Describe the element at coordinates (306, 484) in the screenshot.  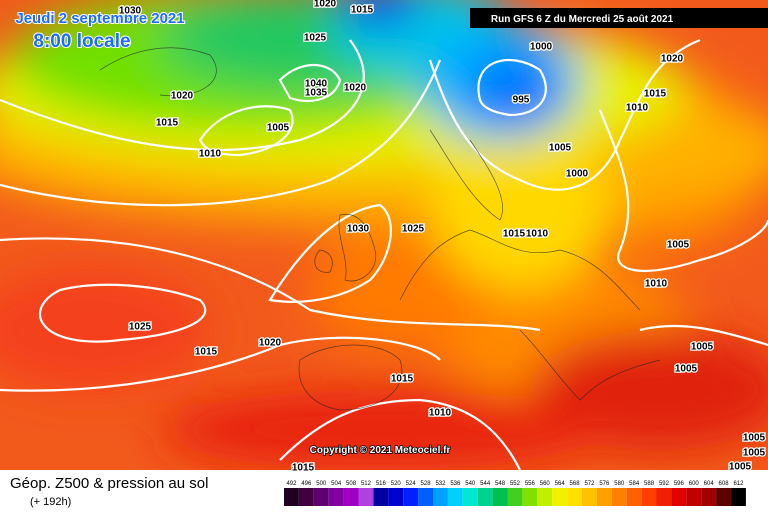
I see `legend-label: 496` at that location.